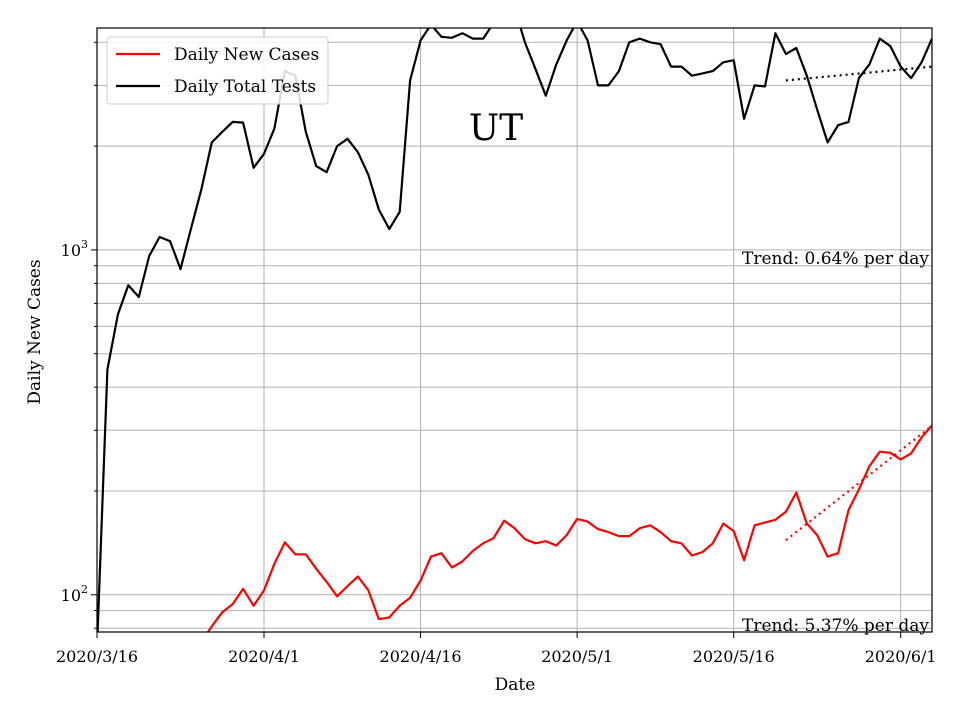 This screenshot has width=960, height=720. I want to click on legend: Daily New Cases Daily Total Tests, so click(217, 70).